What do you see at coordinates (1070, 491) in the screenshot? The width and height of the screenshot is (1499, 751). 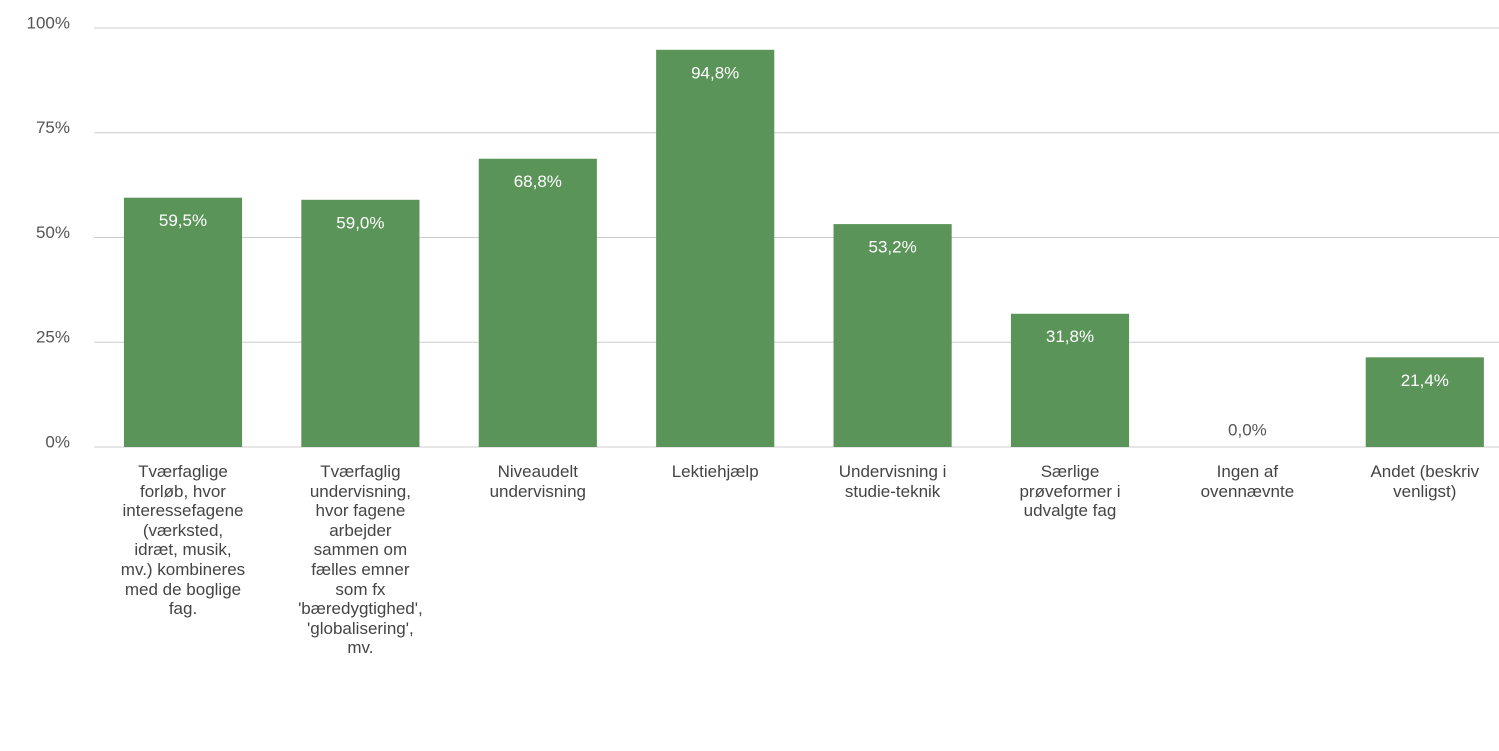 I see `x-tick-label: Særlige prøveformer i udvalgte fag` at bounding box center [1070, 491].